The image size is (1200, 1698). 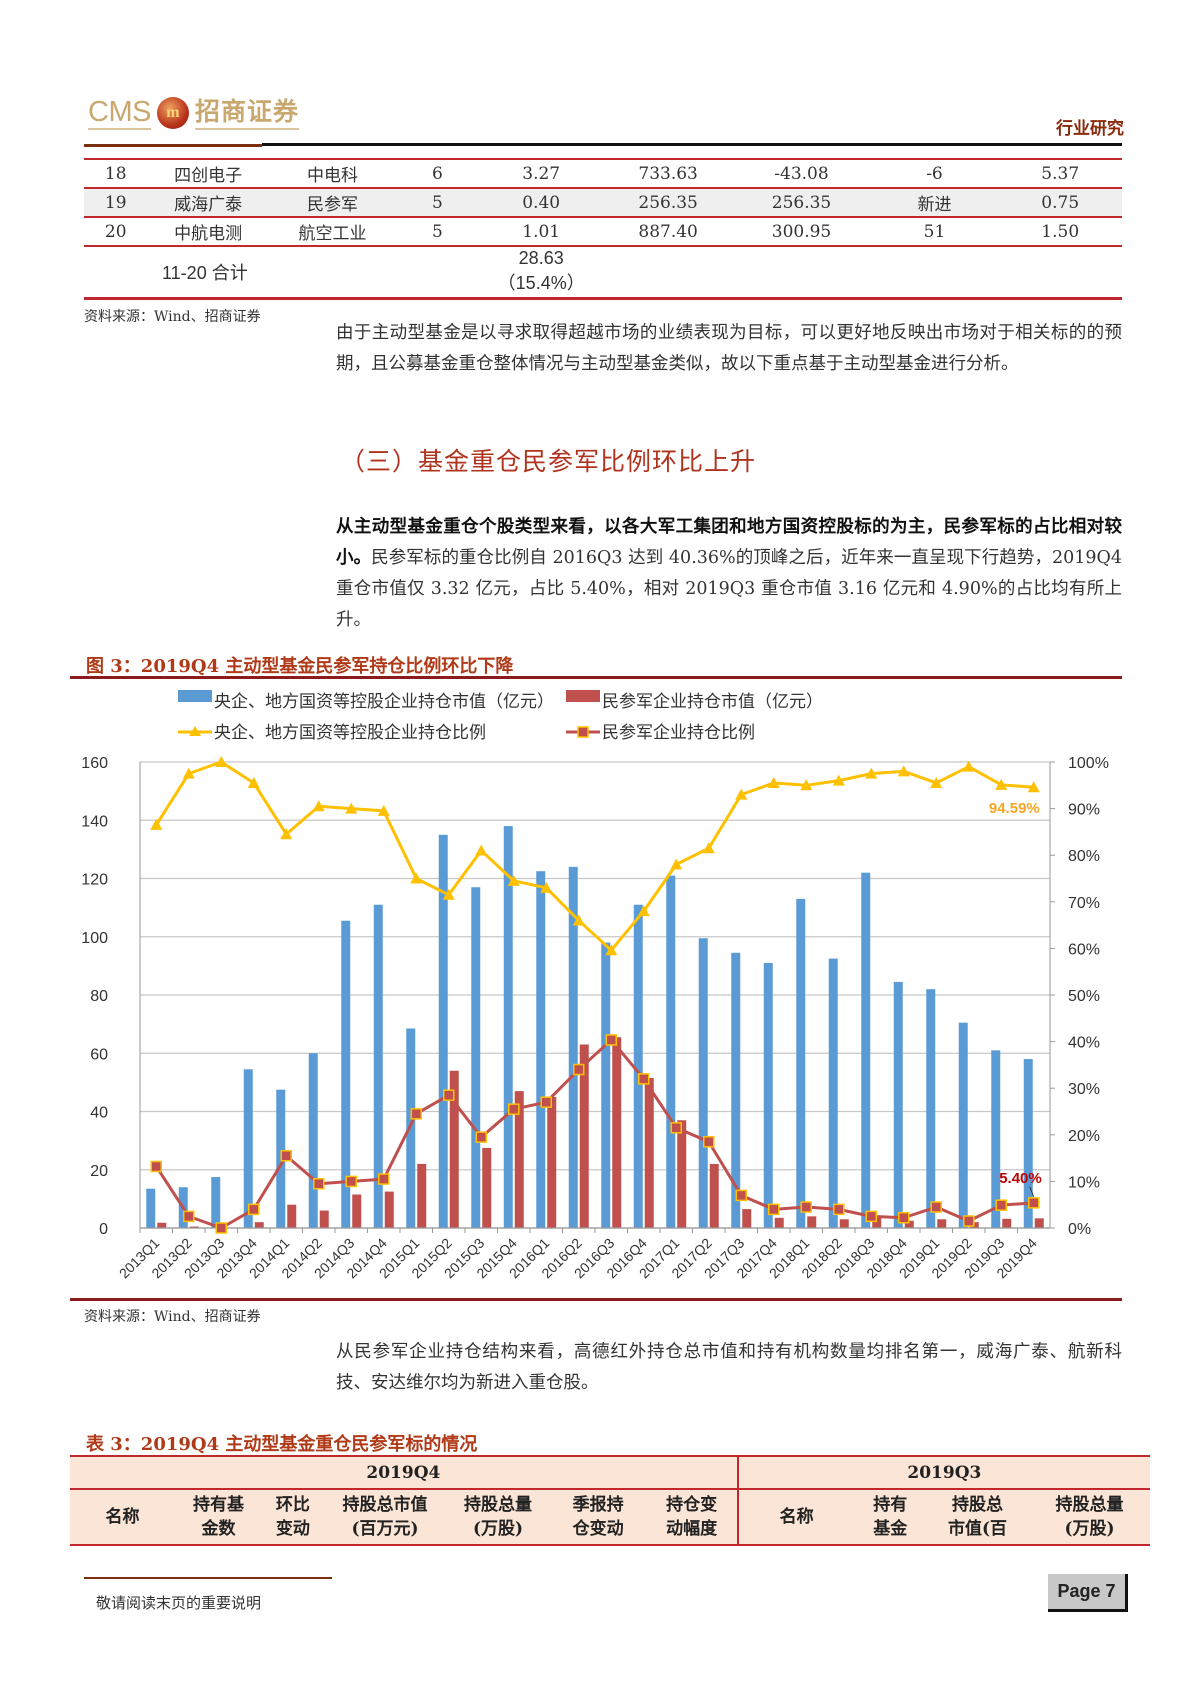 What do you see at coordinates (1084, 1136) in the screenshot?
I see `right-axis-tick: 20%` at bounding box center [1084, 1136].